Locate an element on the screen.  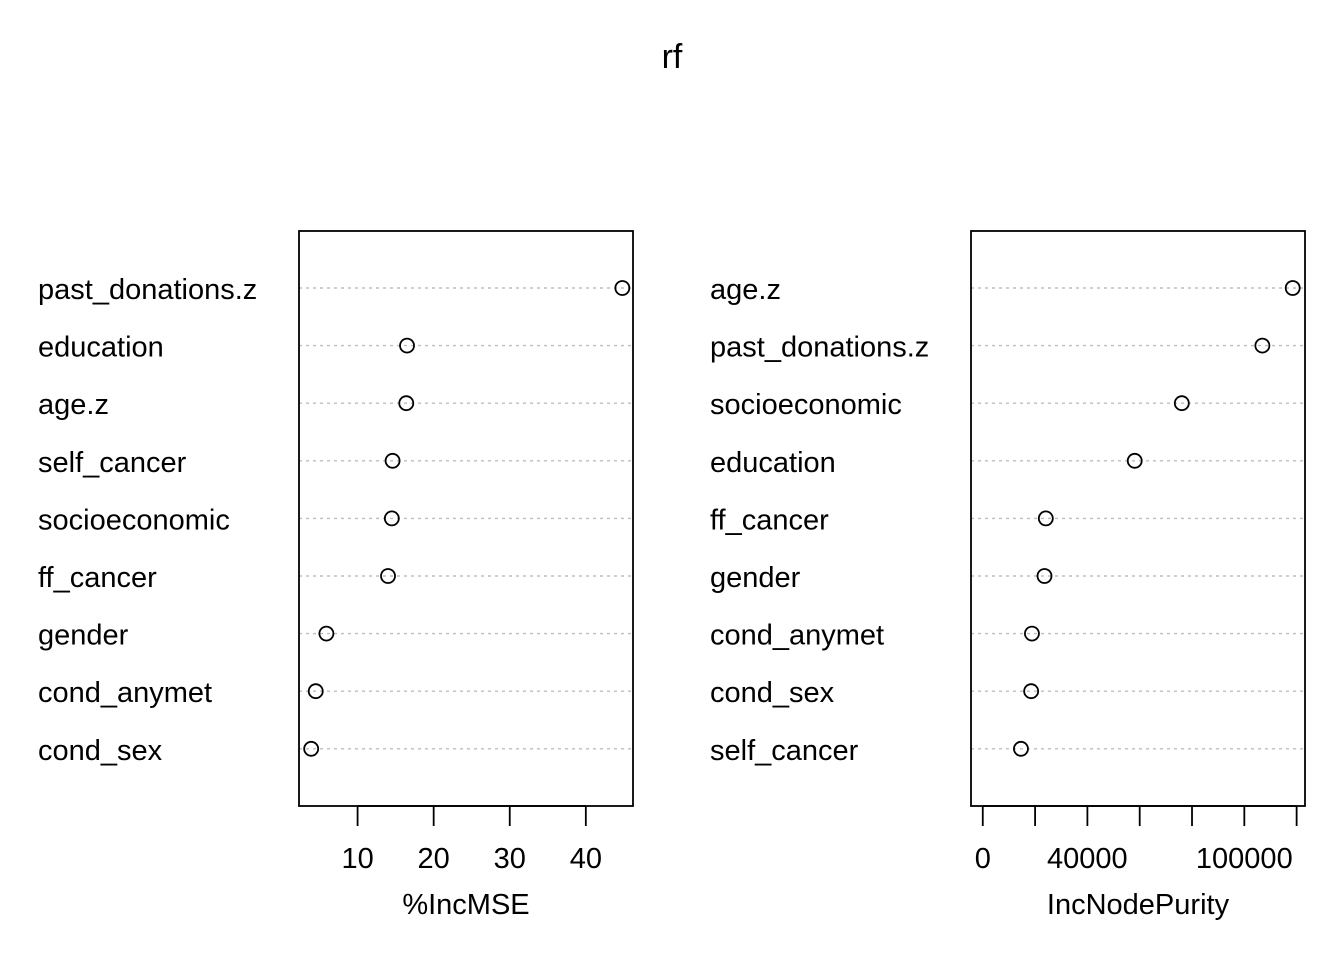
incnodepurity-row-label: past_donations.z is located at coordinates (819, 348).